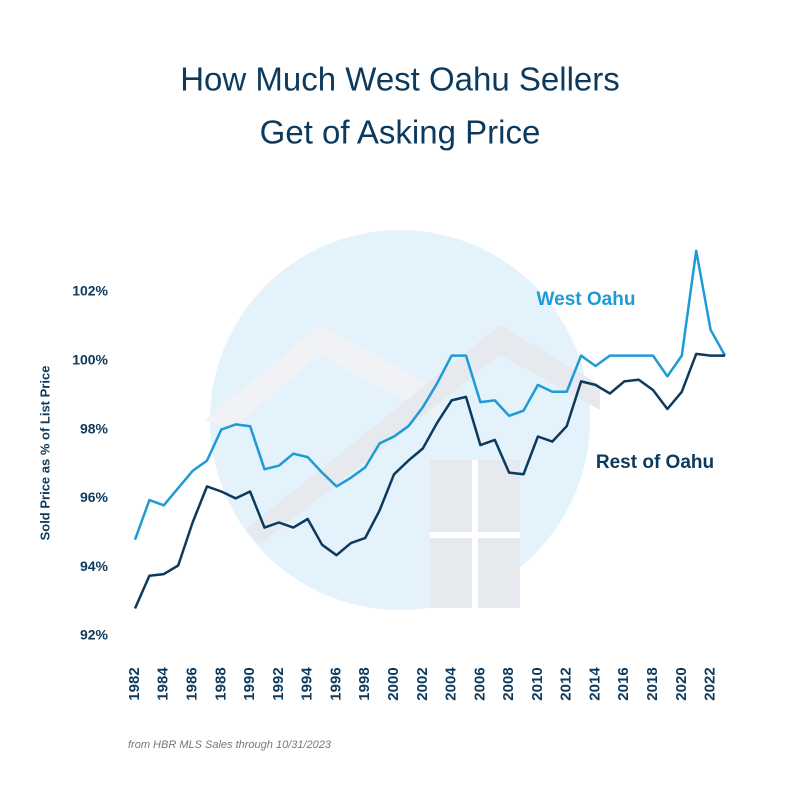 This screenshot has width=800, height=805. Describe the element at coordinates (400, 132) in the screenshot. I see `chart-title: Get of Asking Price` at that location.